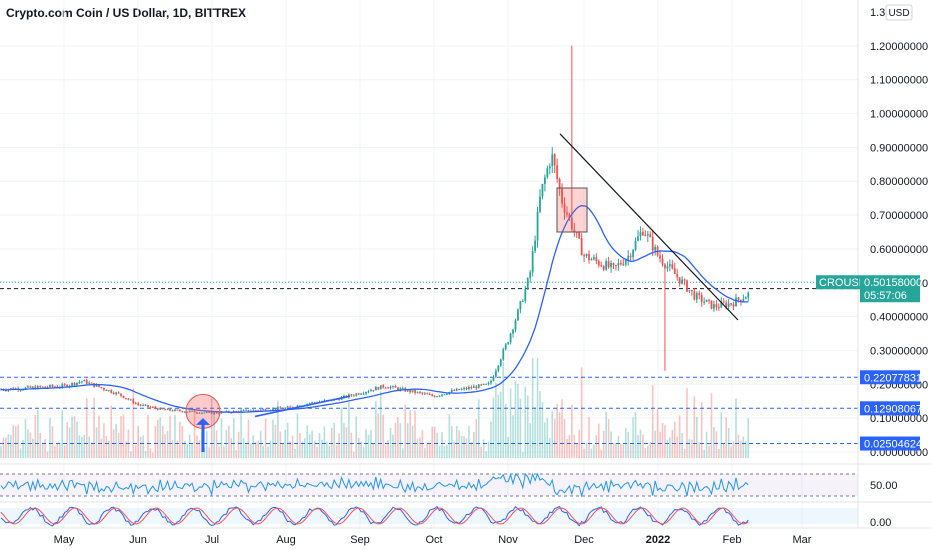  What do you see at coordinates (572, 210) in the screenshot?
I see `highlight-box` at bounding box center [572, 210].